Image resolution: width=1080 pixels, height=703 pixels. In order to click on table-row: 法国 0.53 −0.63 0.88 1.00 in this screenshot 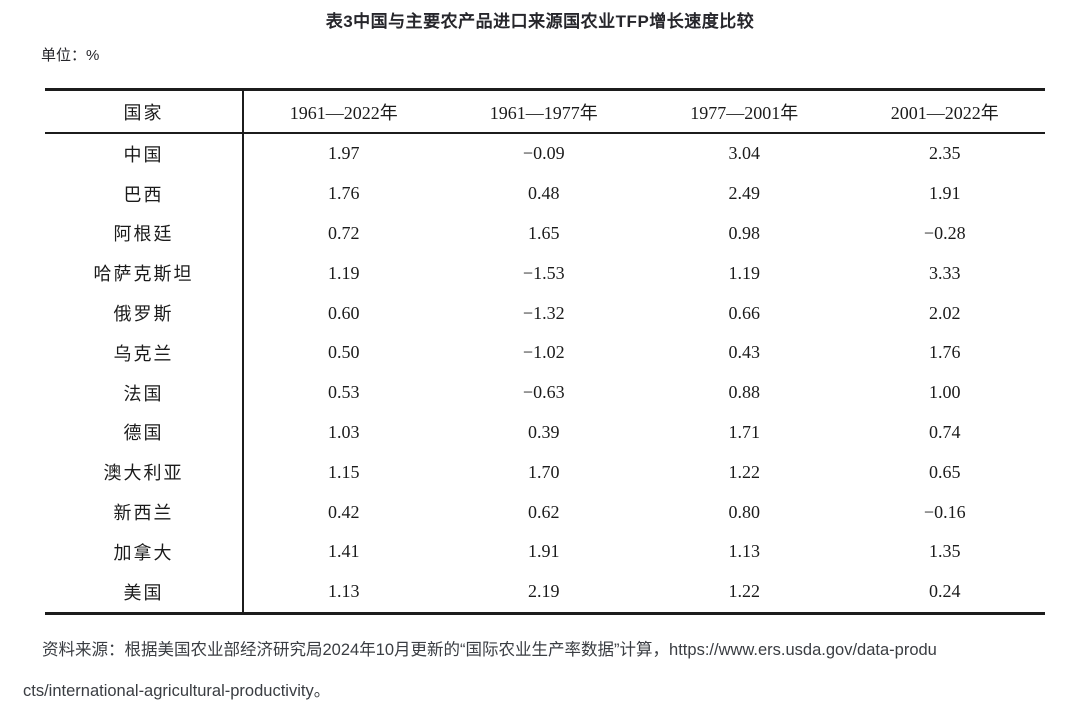, I will do `click(545, 392)`.